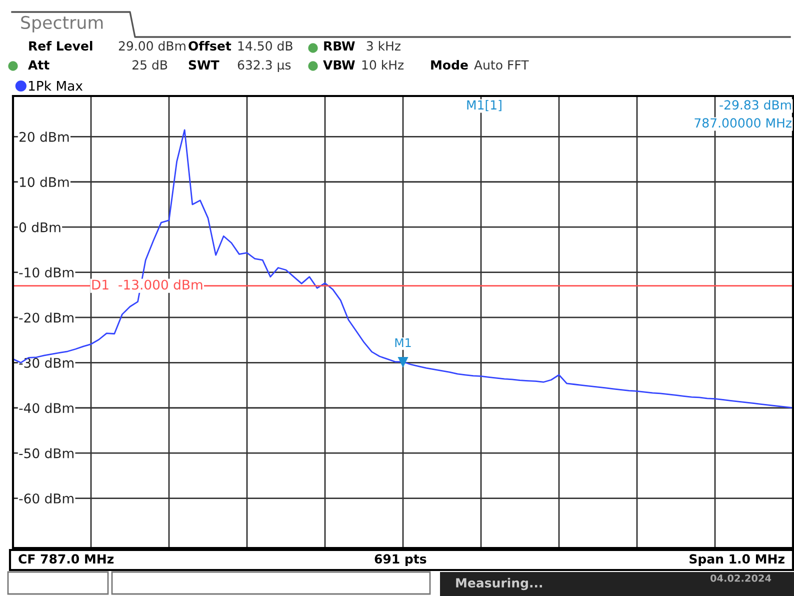 The image size is (794, 596). Describe the element at coordinates (62, 24) in the screenshot. I see `chart-title: Spectrum` at that location.